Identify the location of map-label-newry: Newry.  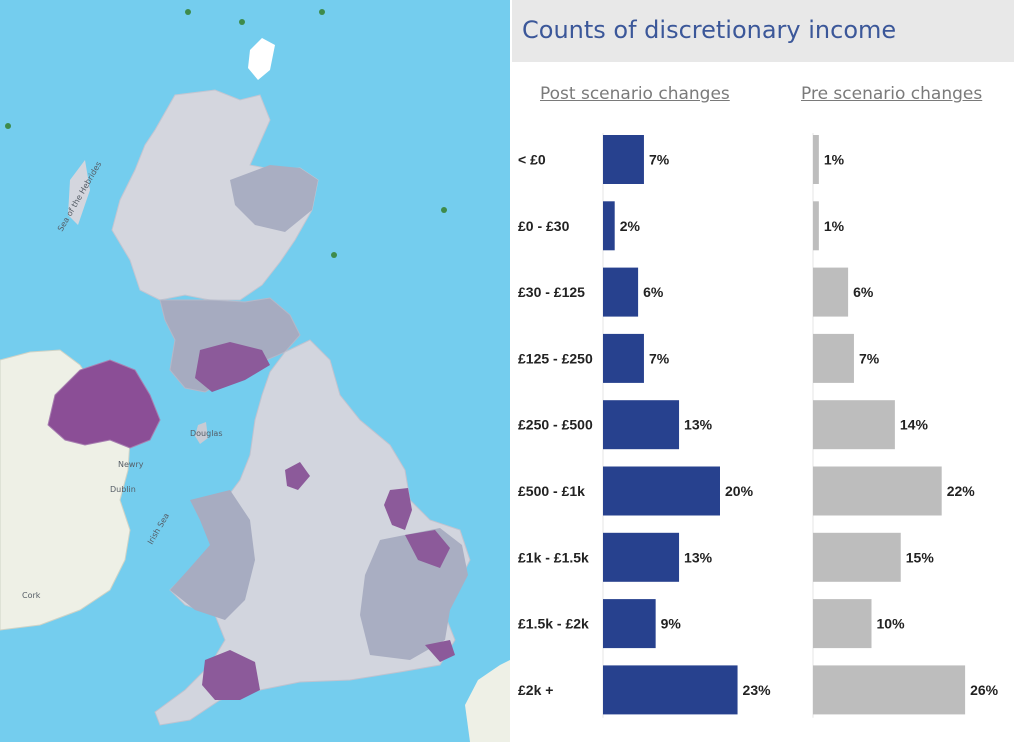
(131, 464).